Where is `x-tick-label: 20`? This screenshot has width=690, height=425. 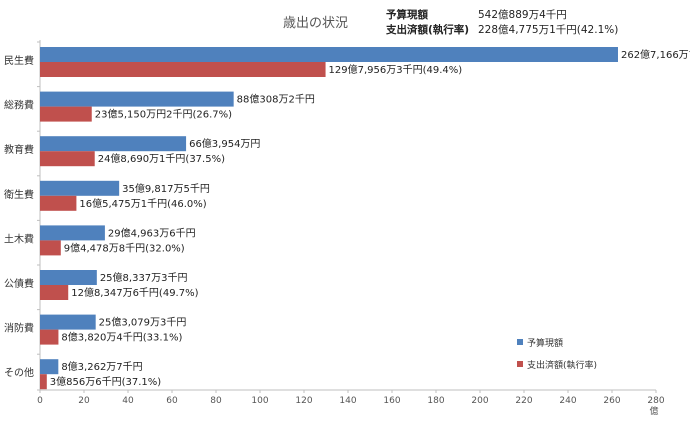 x-tick-label: 20 is located at coordinates (84, 401).